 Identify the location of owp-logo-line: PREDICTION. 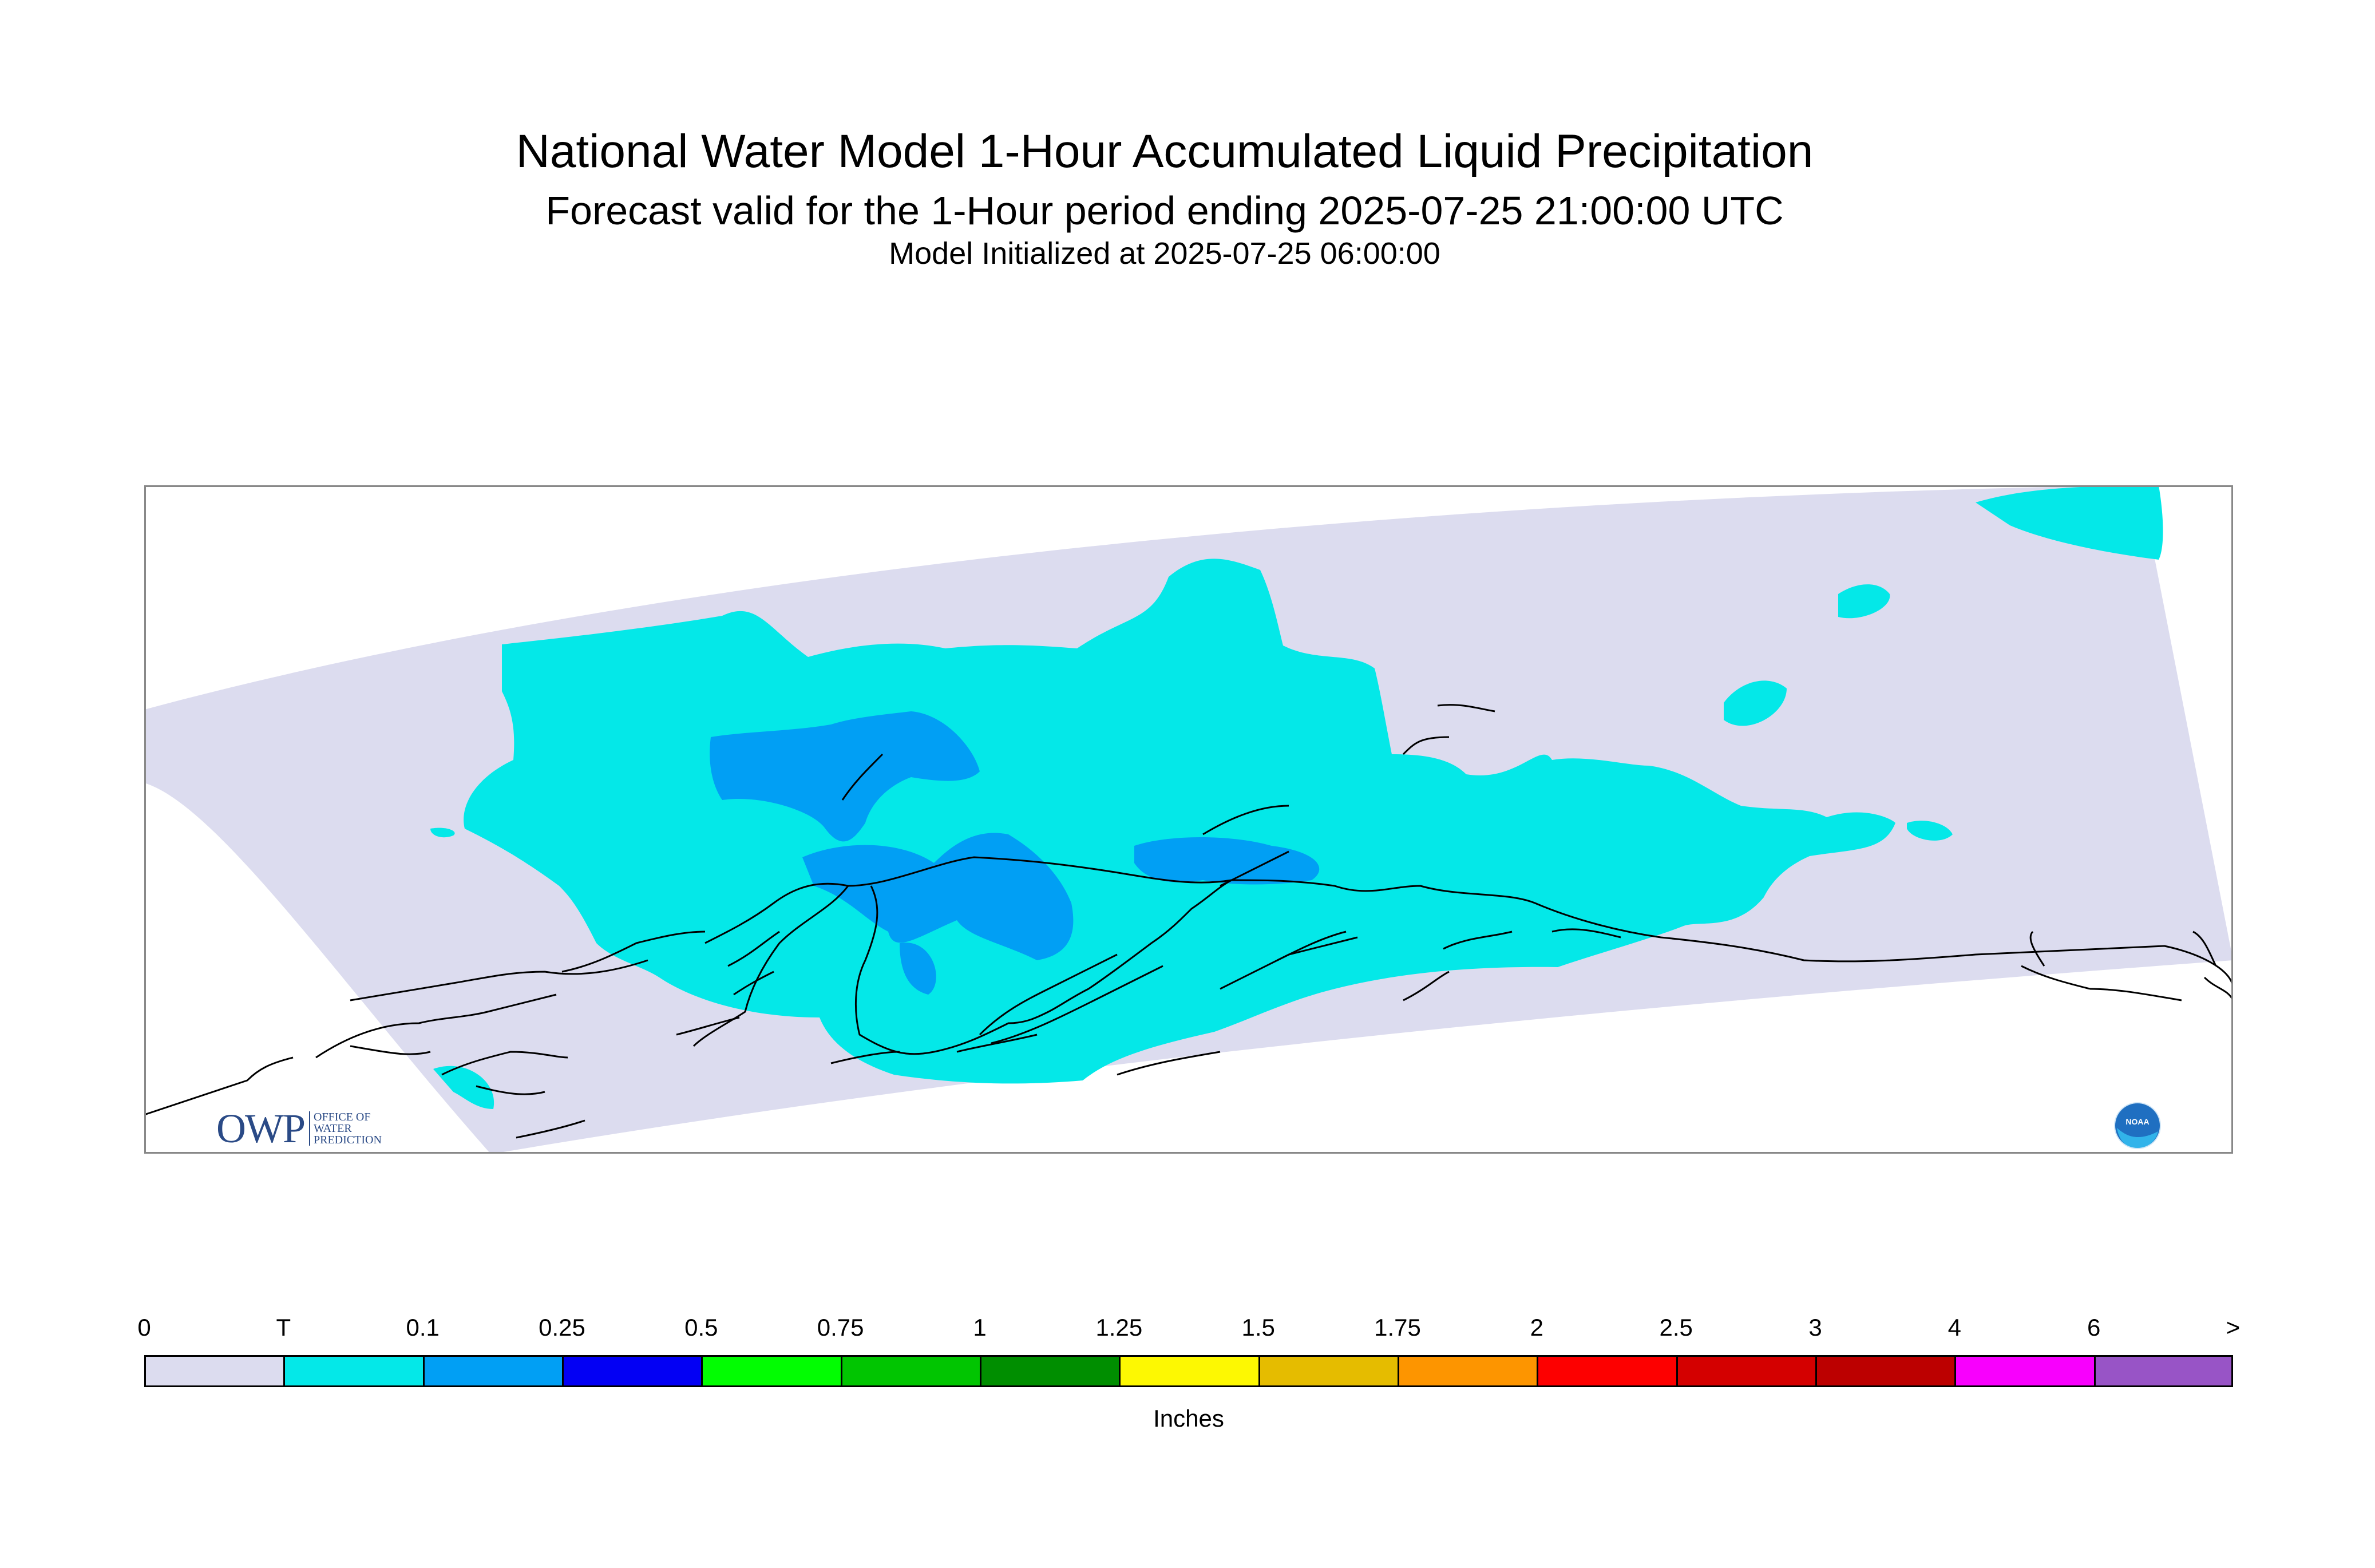
(348, 1140).